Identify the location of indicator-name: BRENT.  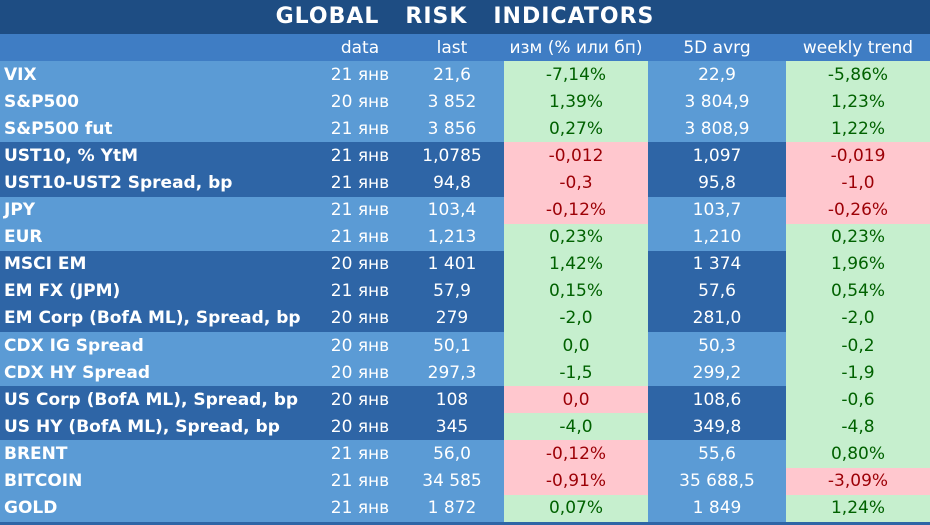
(160, 454).